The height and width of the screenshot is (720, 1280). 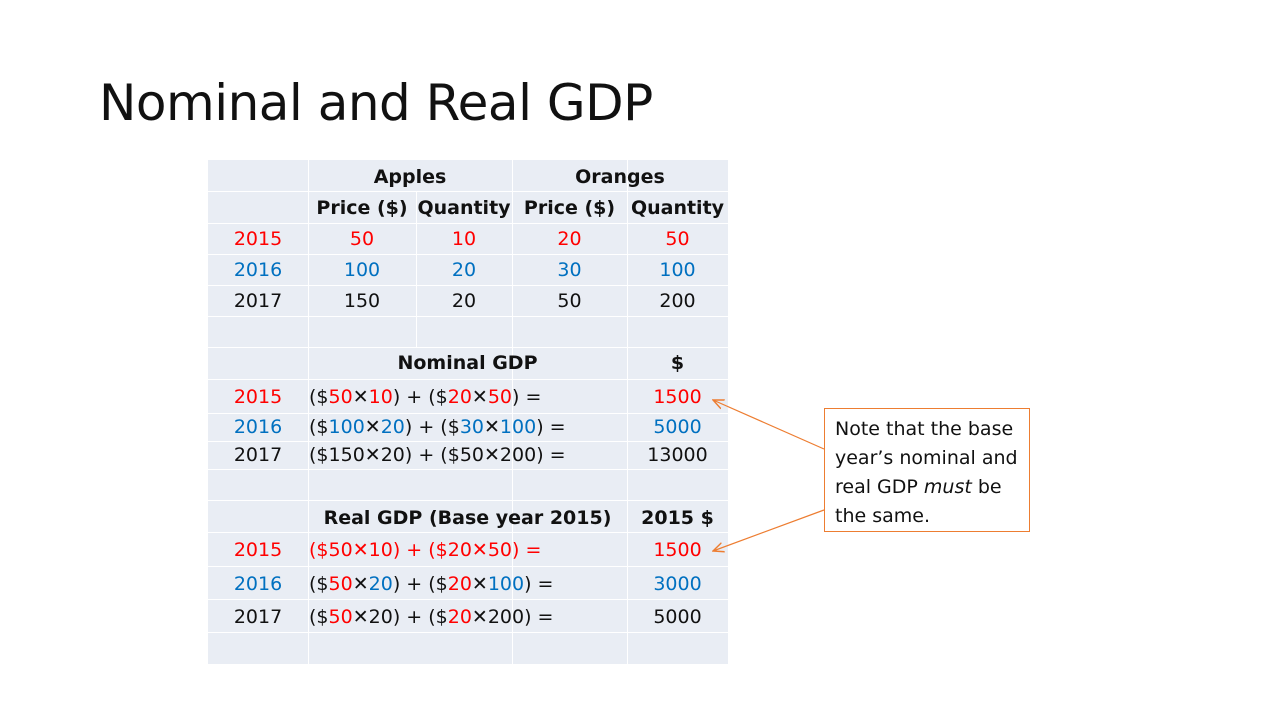 What do you see at coordinates (769, 425) in the screenshot?
I see `arrow-to-nominal-2015` at bounding box center [769, 425].